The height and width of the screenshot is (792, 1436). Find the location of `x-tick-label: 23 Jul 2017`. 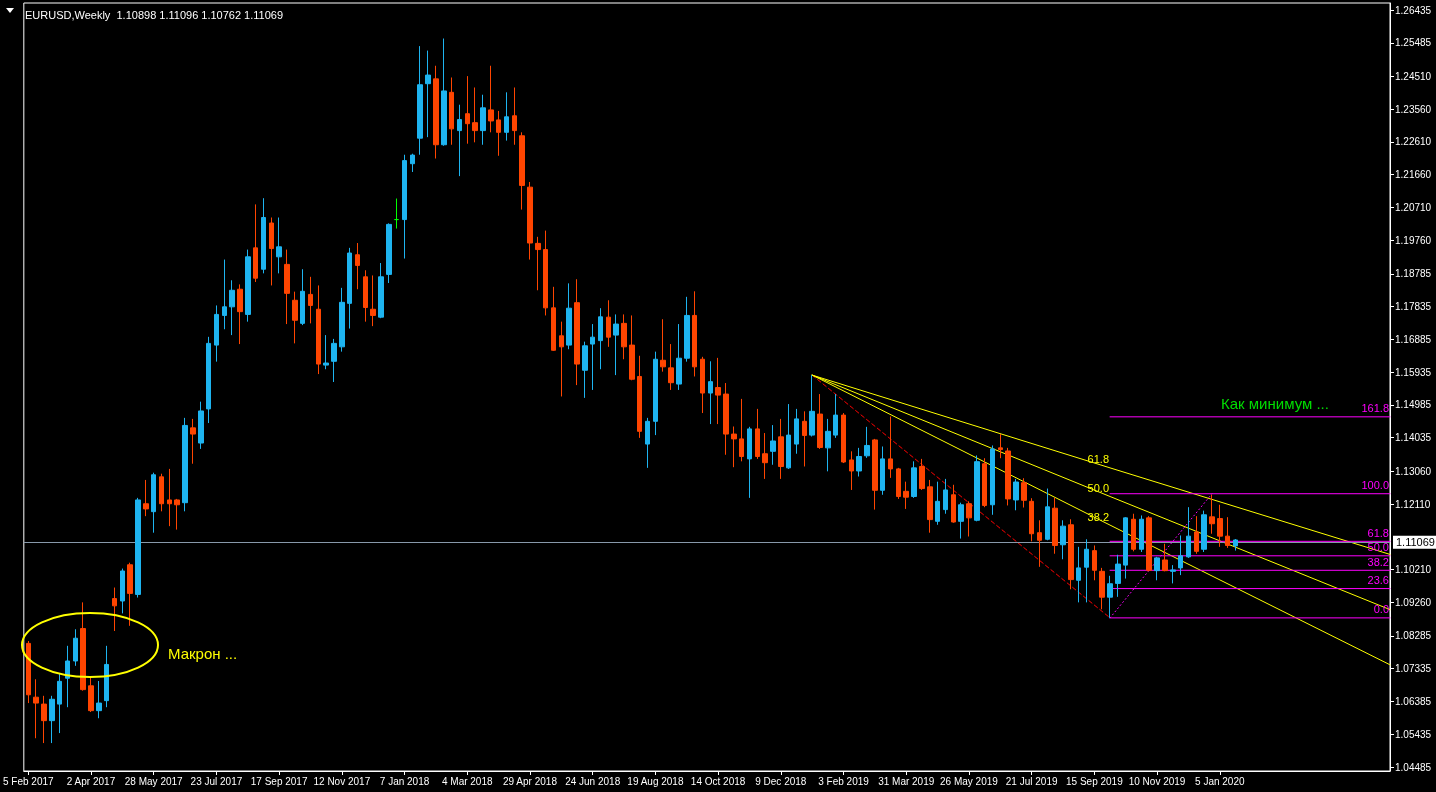

x-tick-label: 23 Jul 2017 is located at coordinates (216, 781).